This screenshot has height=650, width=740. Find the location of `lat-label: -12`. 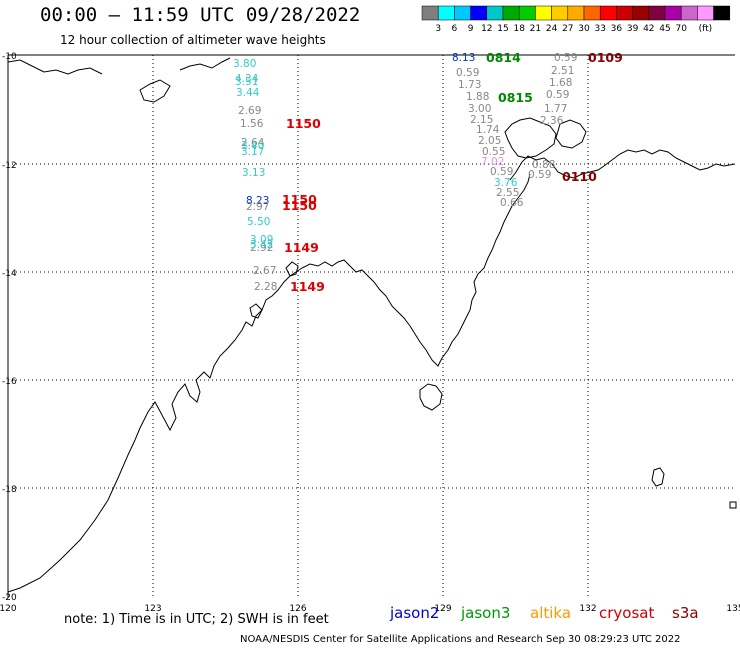

lat-label: -12 is located at coordinates (9, 166).